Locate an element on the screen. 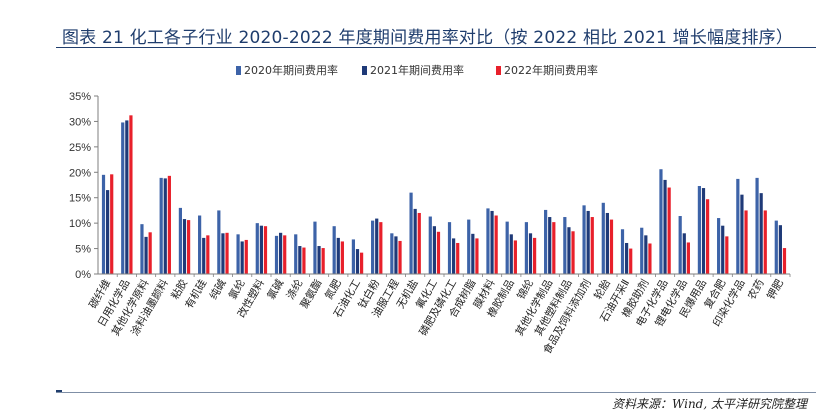 The image size is (821, 418). x-tick-label: 农药 is located at coordinates (756, 289).